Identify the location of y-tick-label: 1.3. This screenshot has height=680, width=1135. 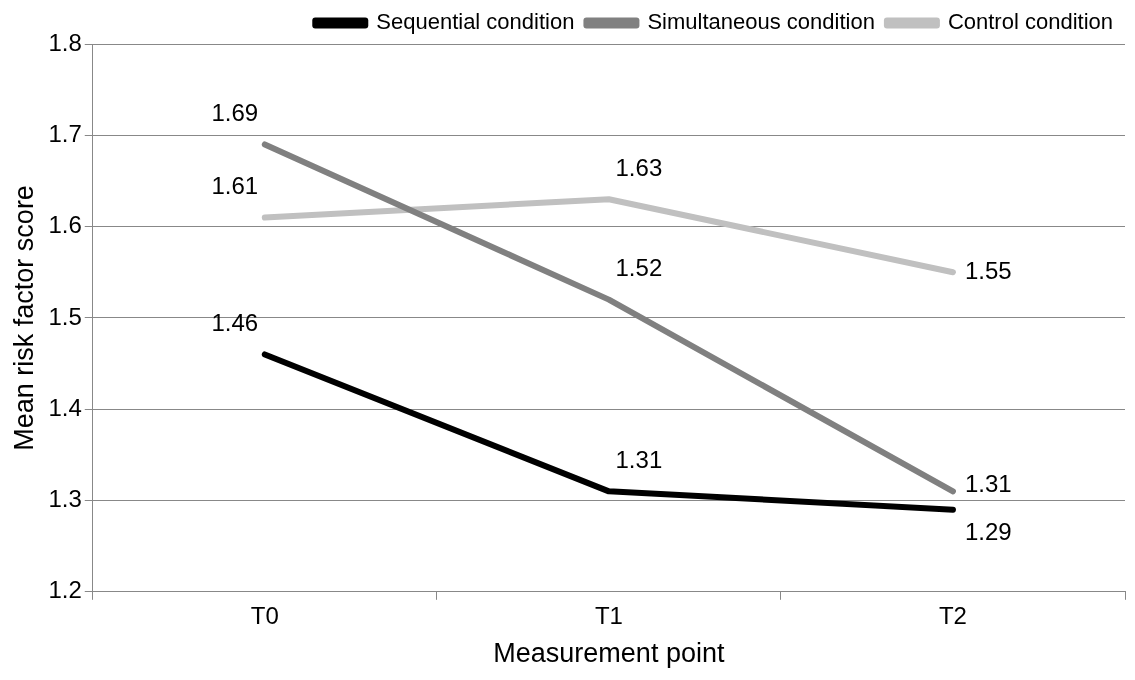
(65, 499).